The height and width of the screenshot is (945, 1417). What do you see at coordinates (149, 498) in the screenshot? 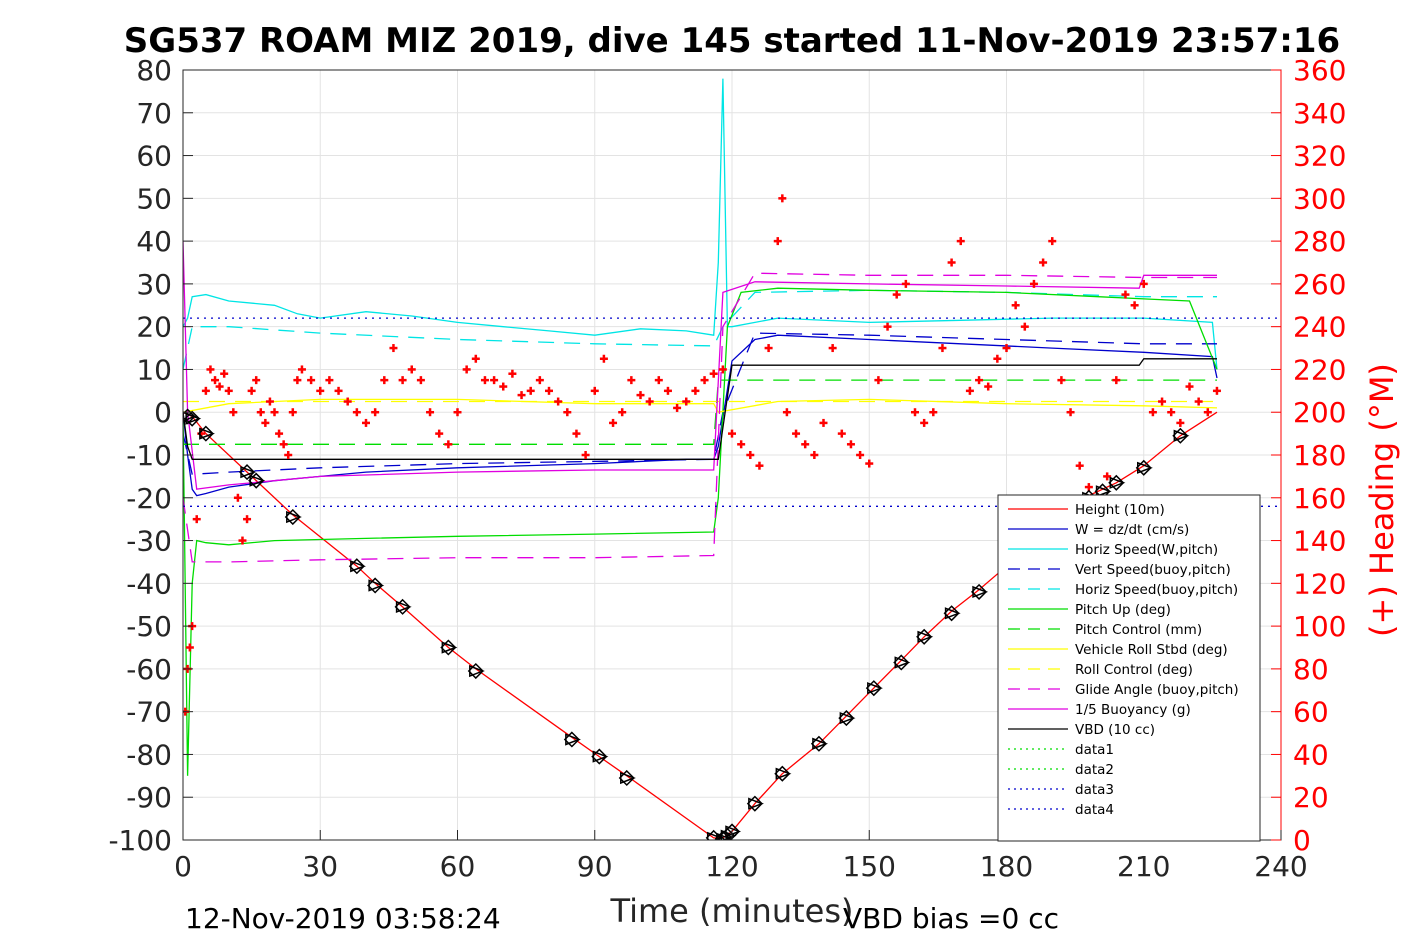
I see `y-tick-label: -20` at bounding box center [149, 498].